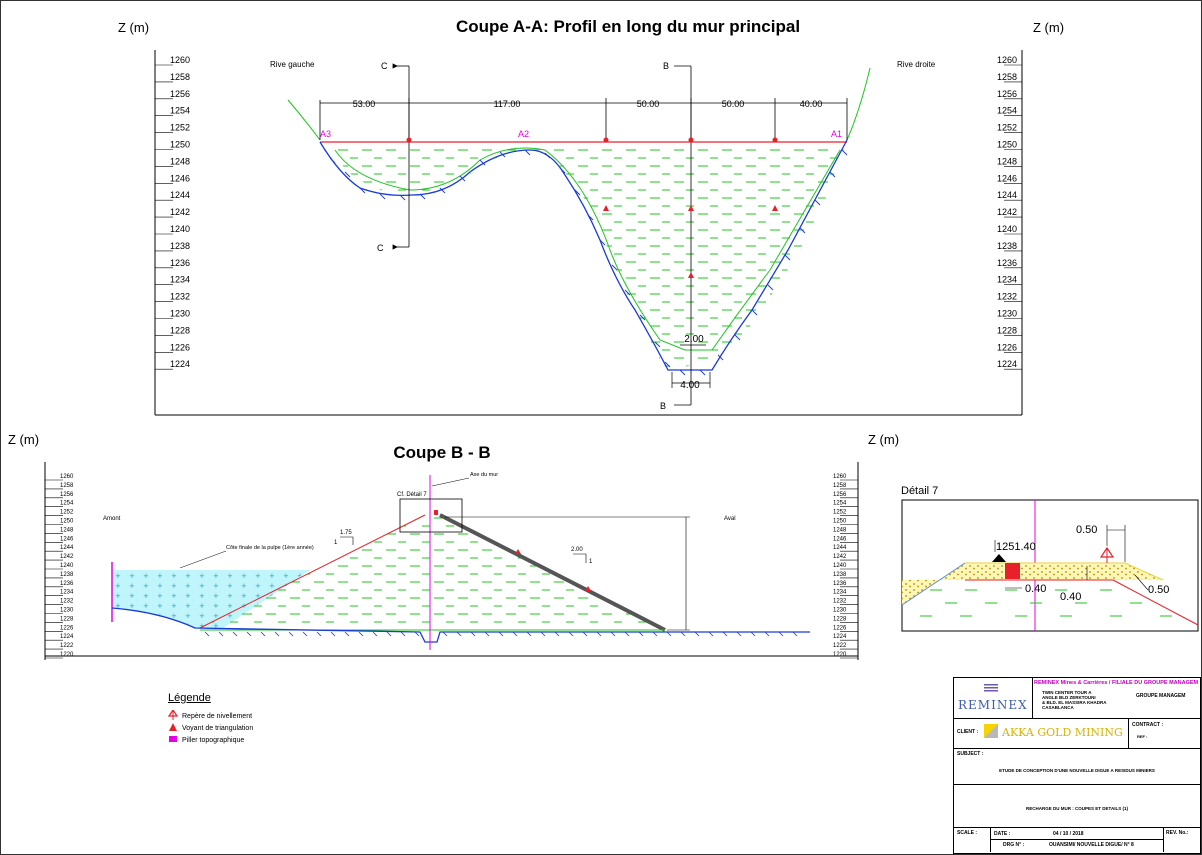 The image size is (1202, 855). What do you see at coordinates (312, 571) in the screenshot?
I see `upstream-slope` at bounding box center [312, 571].